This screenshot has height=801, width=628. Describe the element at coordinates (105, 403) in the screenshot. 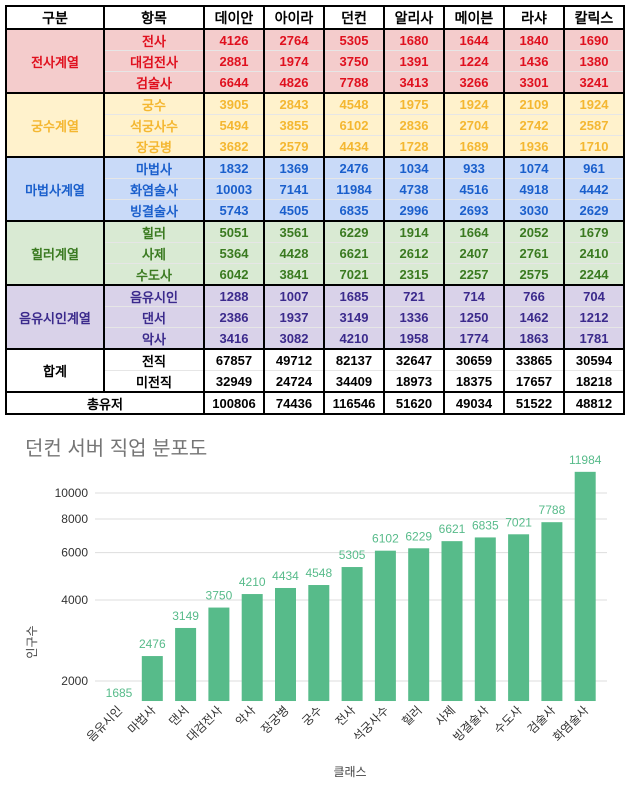

I see `total-label: 총유저` at that location.